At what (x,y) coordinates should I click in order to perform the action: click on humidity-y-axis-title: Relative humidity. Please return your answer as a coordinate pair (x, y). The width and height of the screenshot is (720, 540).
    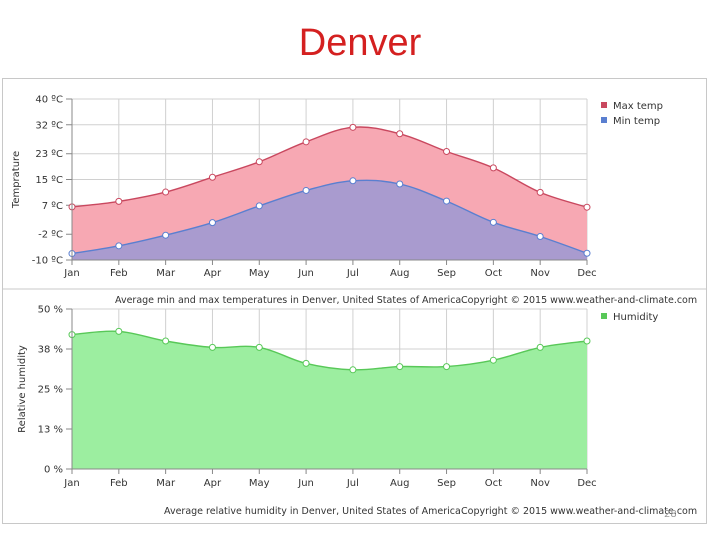
    Looking at the image, I should click on (22, 389).